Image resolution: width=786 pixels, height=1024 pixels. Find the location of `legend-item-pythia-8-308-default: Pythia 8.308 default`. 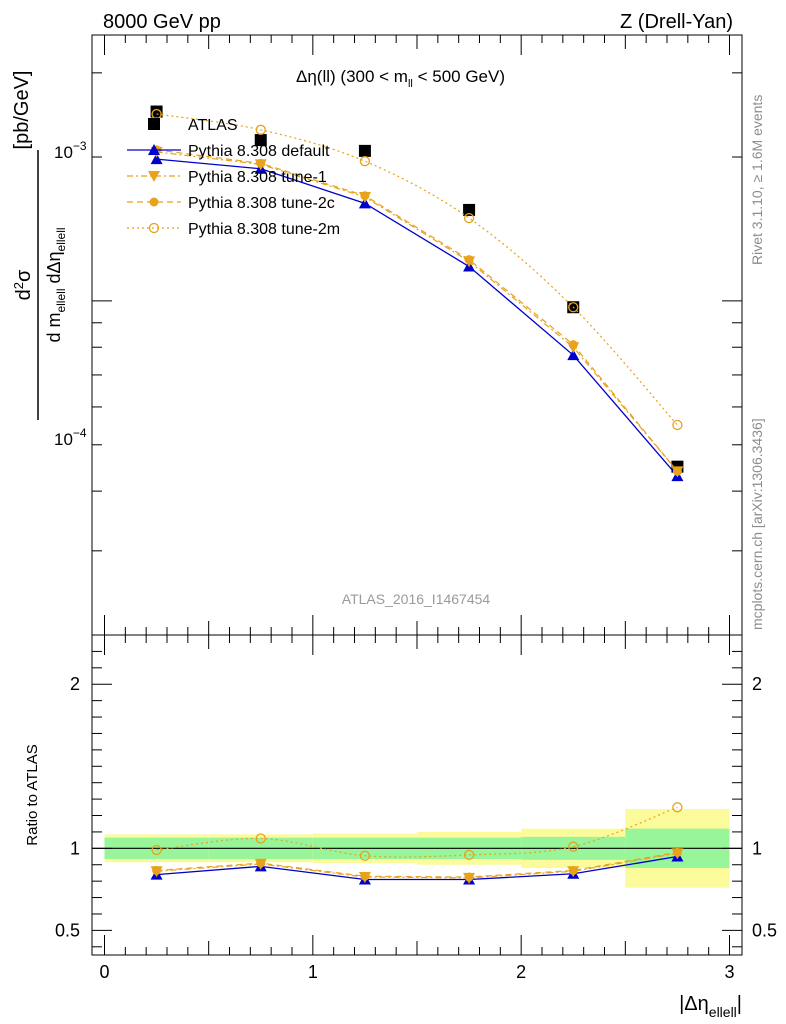

legend-item-pythia-8-308-default: Pythia 8.308 default is located at coordinates (228, 151).